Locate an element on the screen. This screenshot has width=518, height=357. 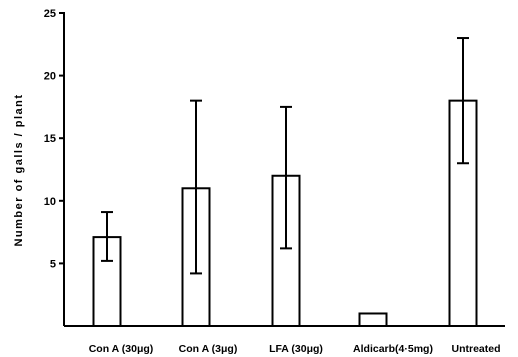
y-axis-label: Number of galls / plant is located at coordinates (19, 169).